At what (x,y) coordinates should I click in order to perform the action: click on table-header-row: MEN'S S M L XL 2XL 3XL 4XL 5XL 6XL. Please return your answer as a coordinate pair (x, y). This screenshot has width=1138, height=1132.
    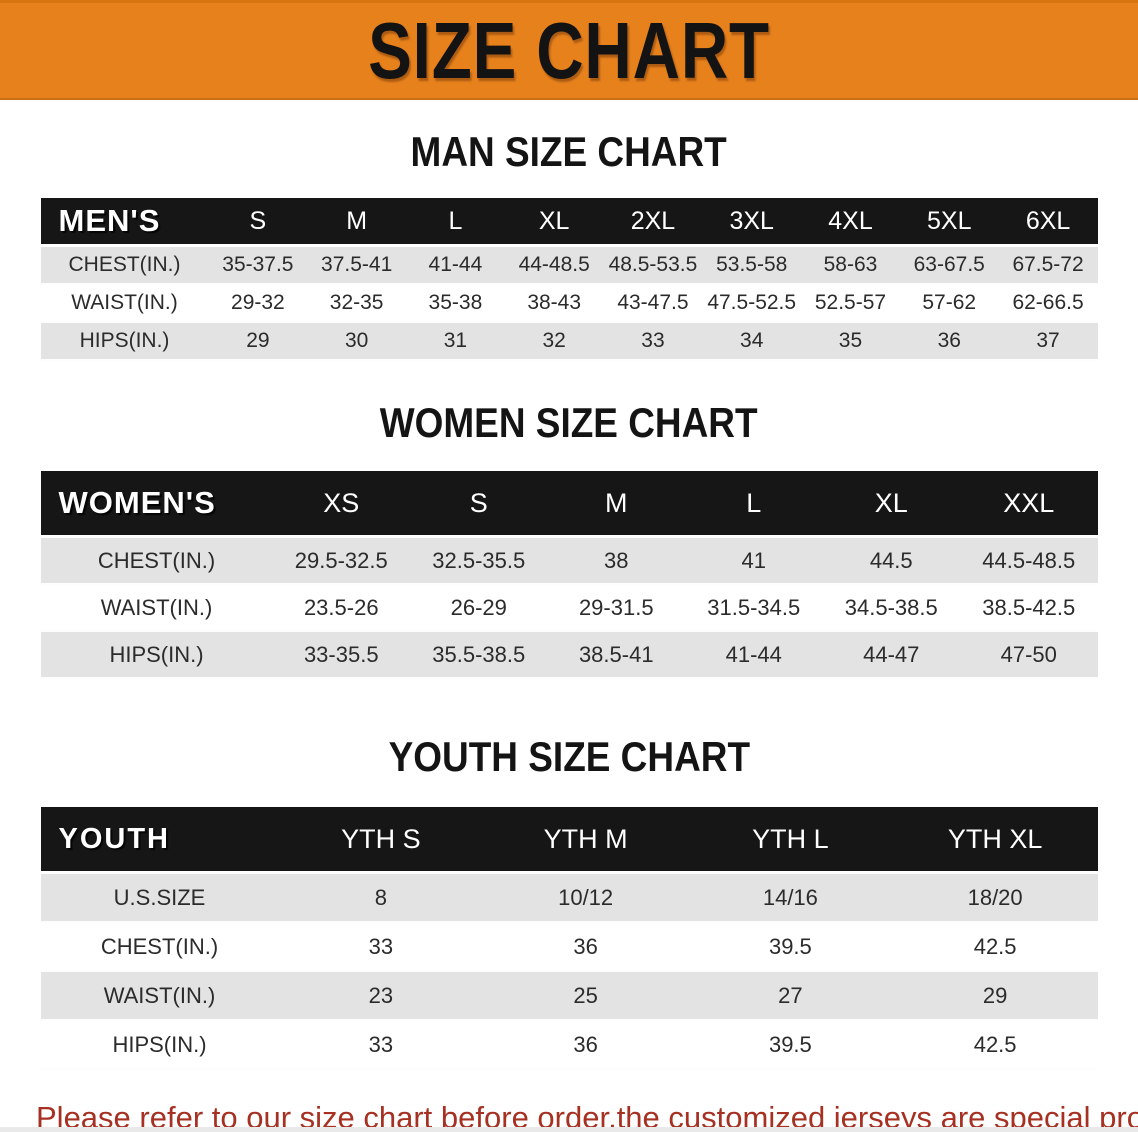
    Looking at the image, I should click on (569, 222).